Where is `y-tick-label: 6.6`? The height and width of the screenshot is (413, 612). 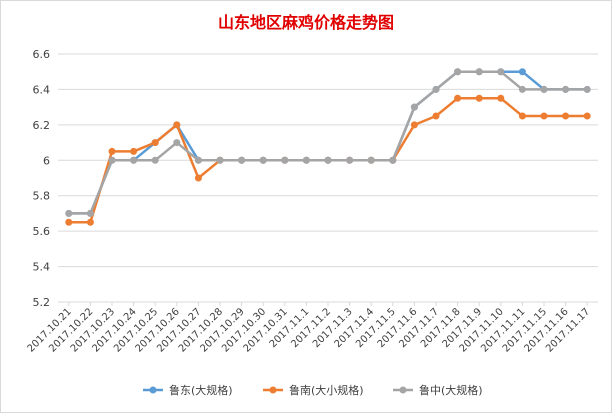
y-tick-label: 6.6 is located at coordinates (42, 54).